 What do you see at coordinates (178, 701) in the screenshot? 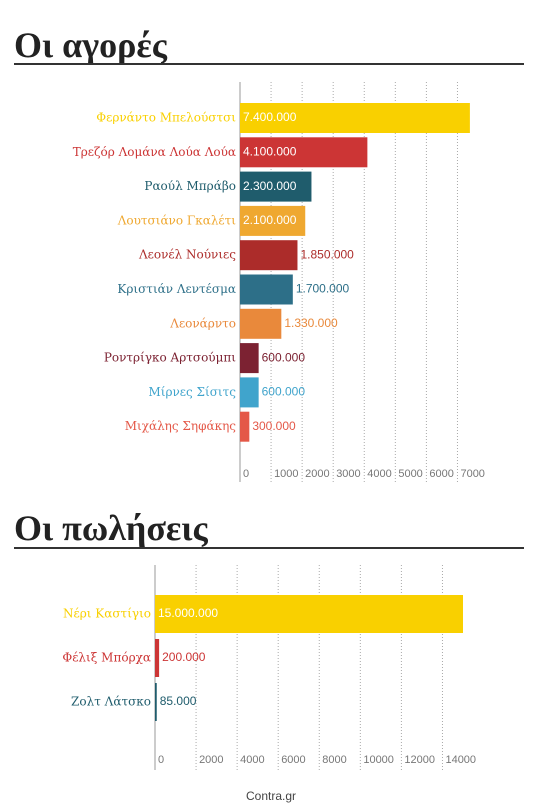
I see `value-label: 85.000` at bounding box center [178, 701].